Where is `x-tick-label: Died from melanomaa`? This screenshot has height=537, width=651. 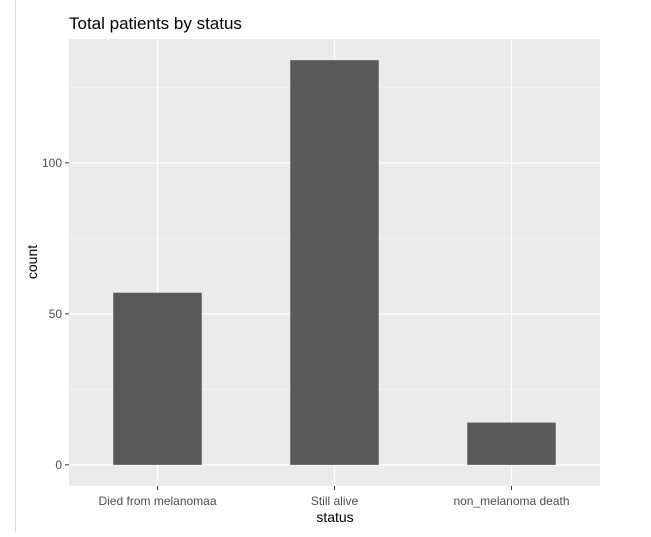 x-tick-label: Died from melanomaa is located at coordinates (157, 501).